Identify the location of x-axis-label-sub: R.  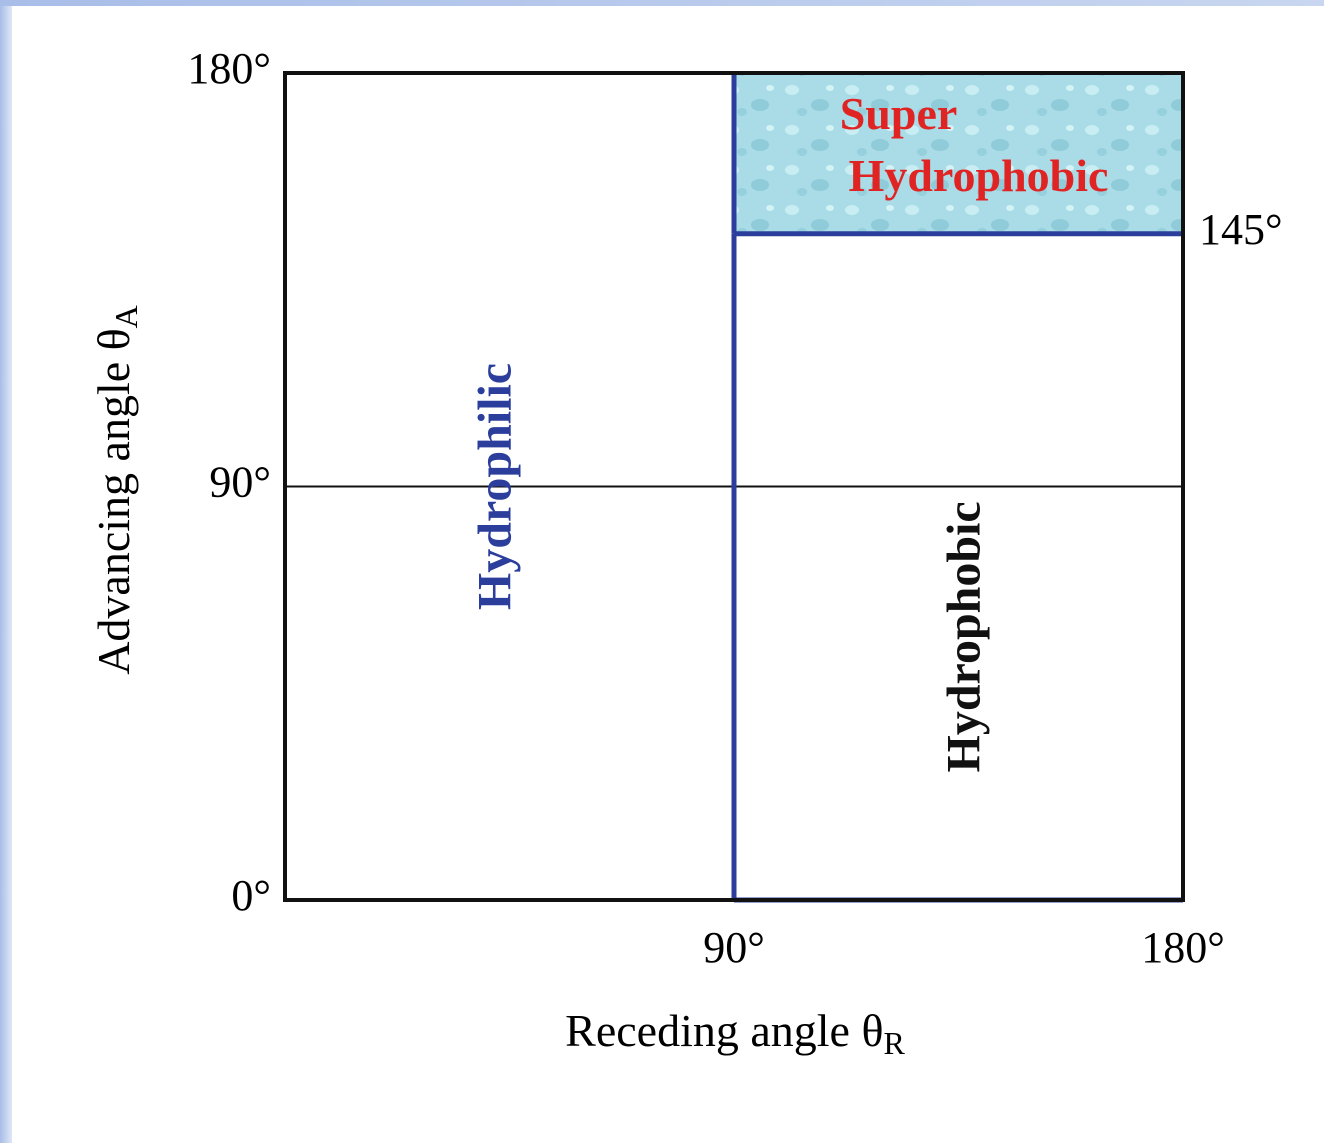
(895, 1043).